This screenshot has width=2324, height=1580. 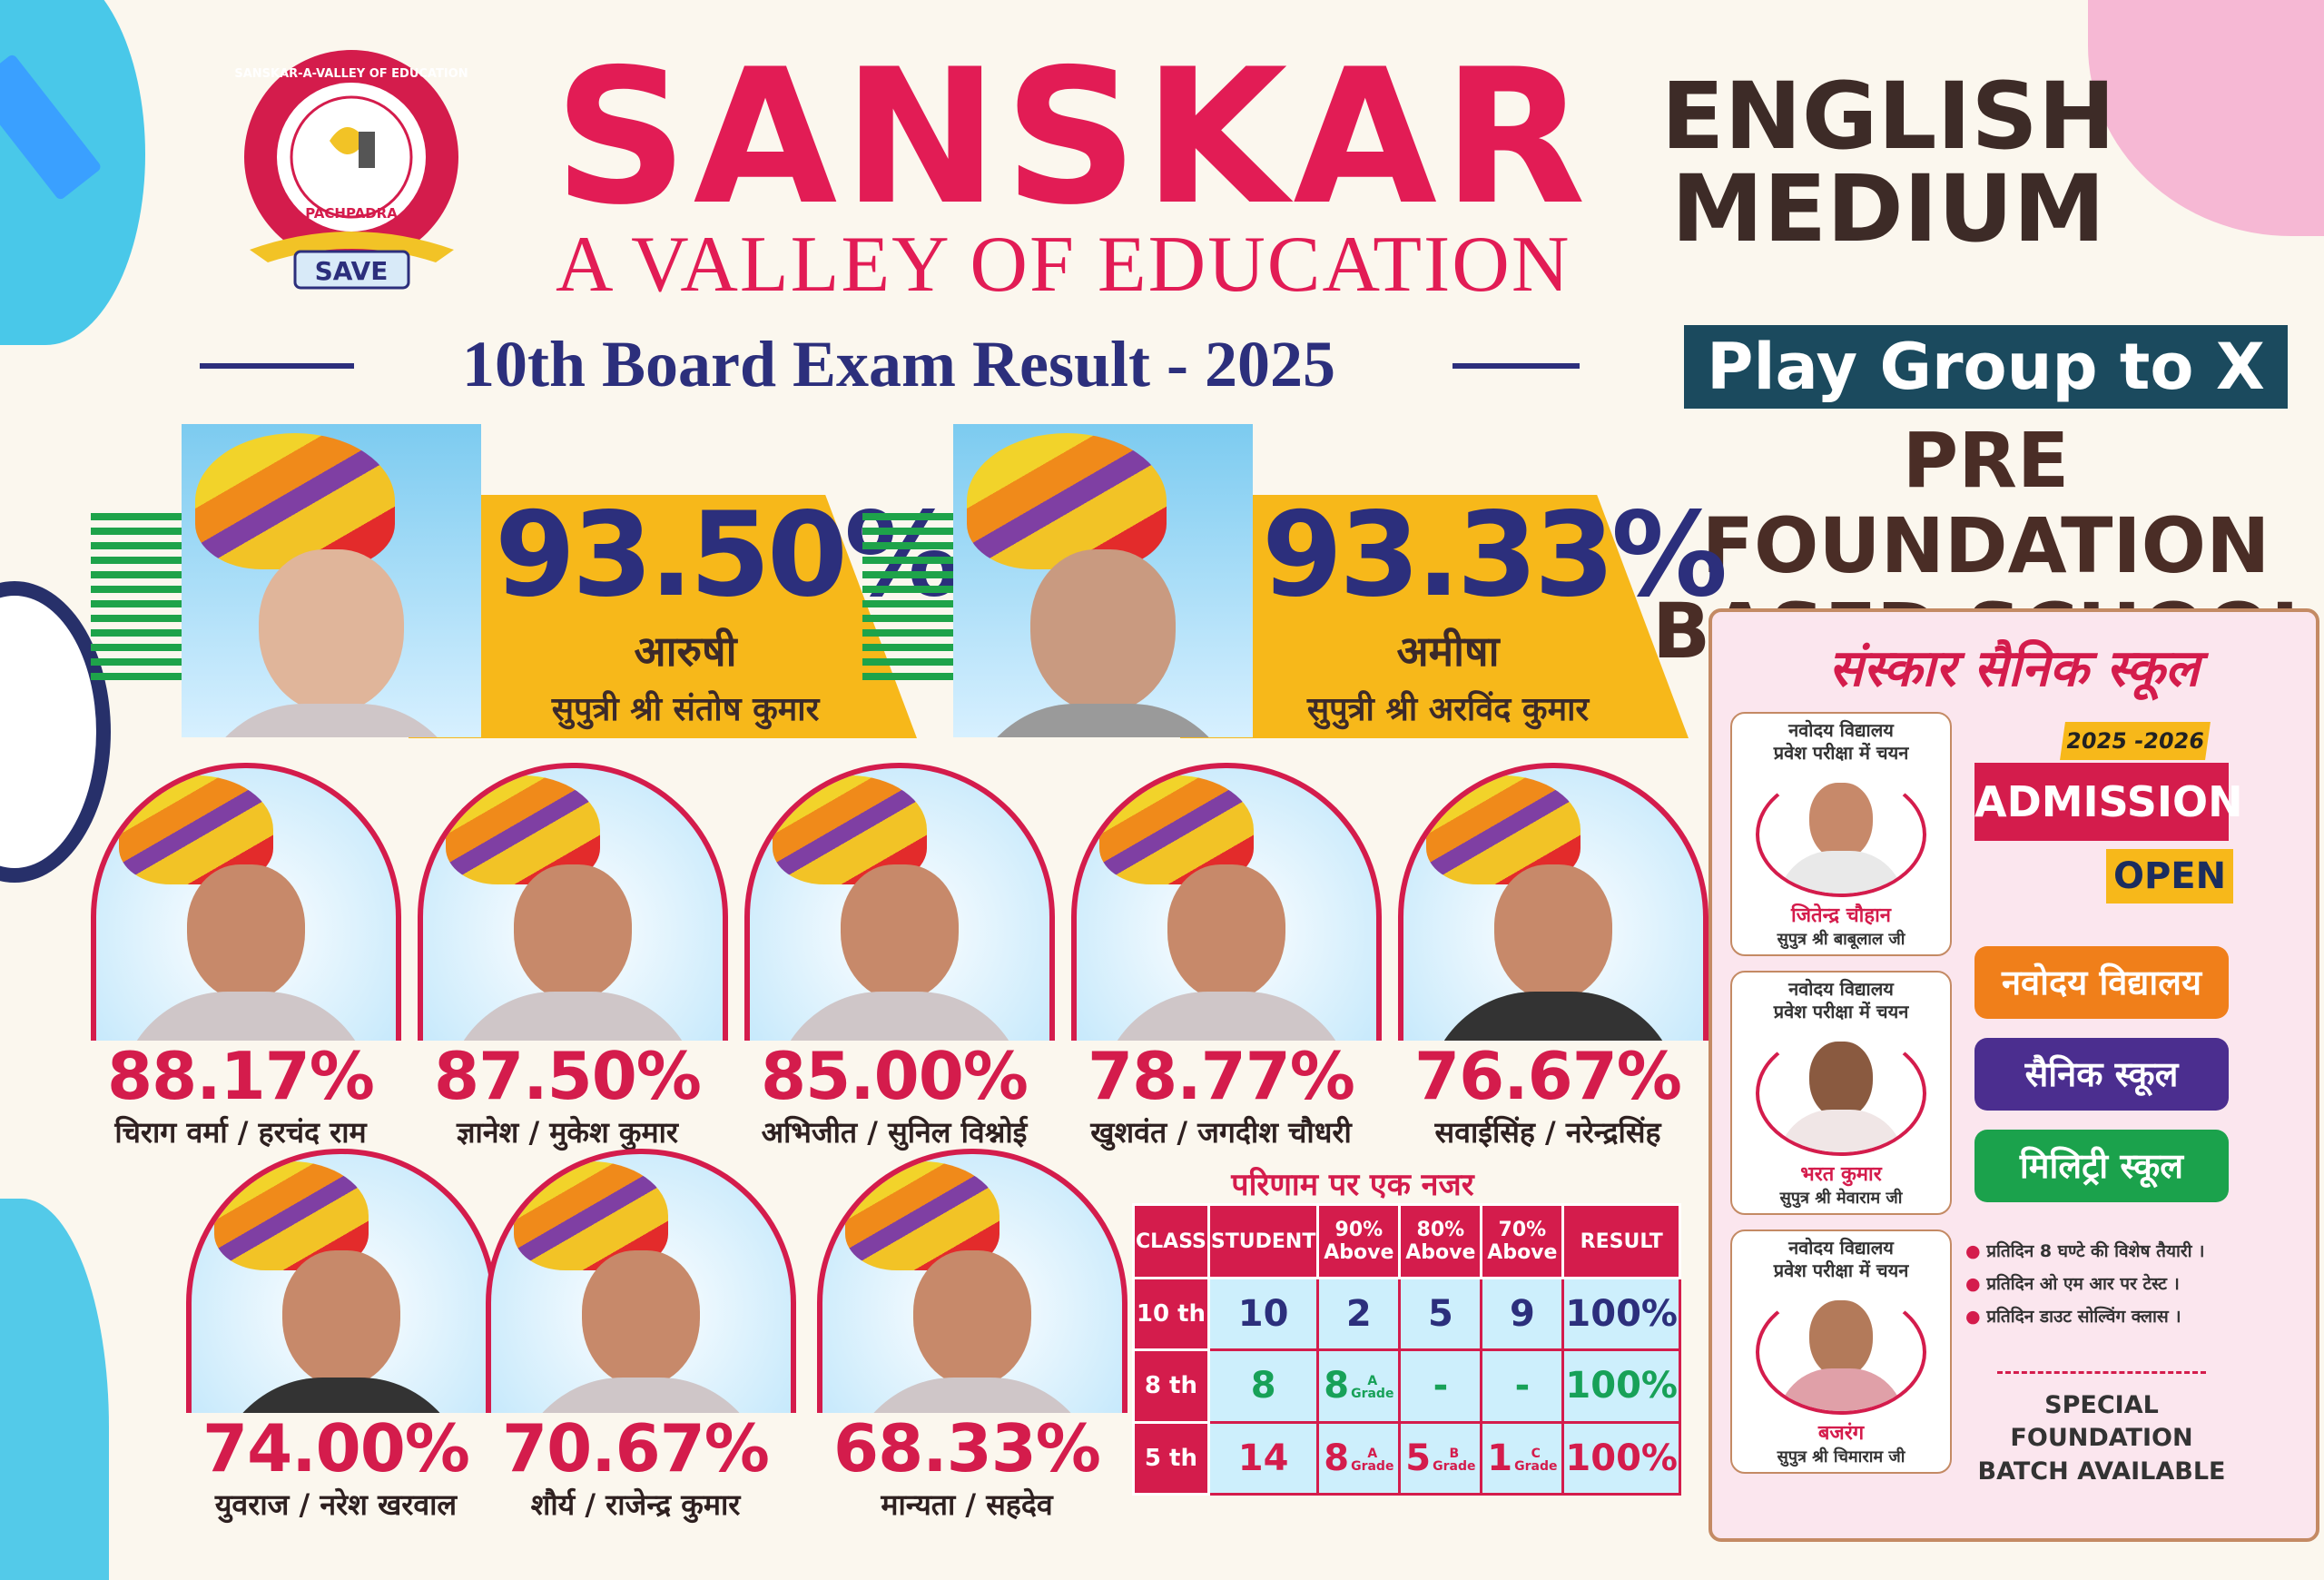 What do you see at coordinates (331, 580) in the screenshot?
I see `topper-photo` at bounding box center [331, 580].